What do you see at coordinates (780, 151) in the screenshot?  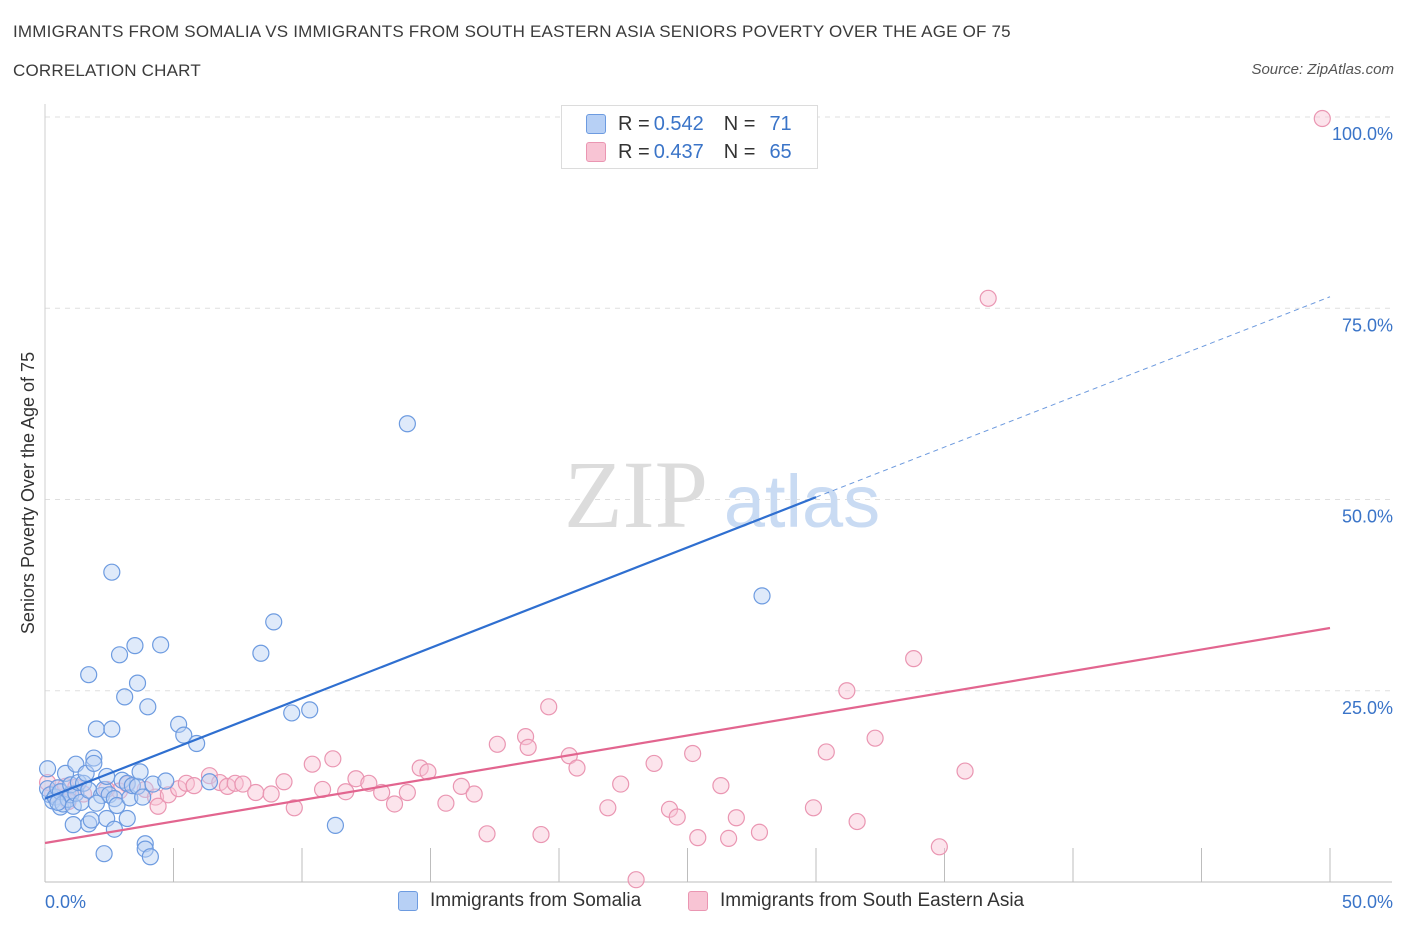 I see `sea-n-value: 65` at bounding box center [780, 151].